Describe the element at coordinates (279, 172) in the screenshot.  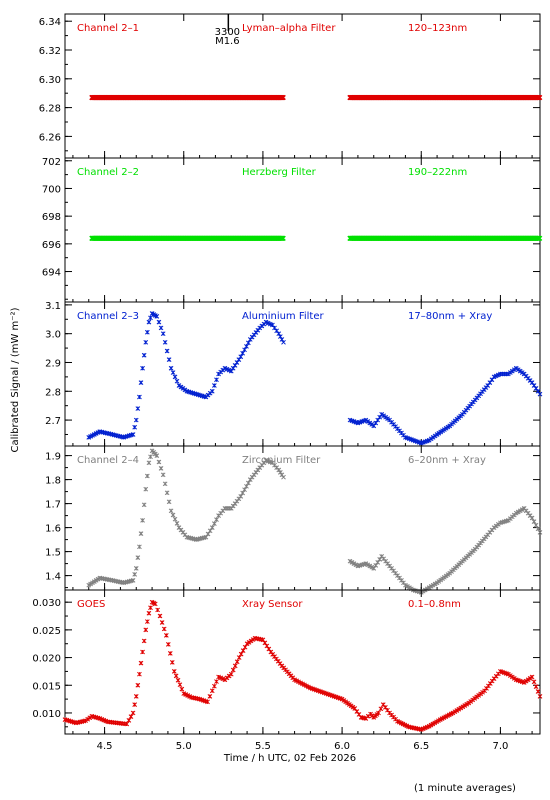
I see `panel-filter-label: Herzberg Filter` at that location.